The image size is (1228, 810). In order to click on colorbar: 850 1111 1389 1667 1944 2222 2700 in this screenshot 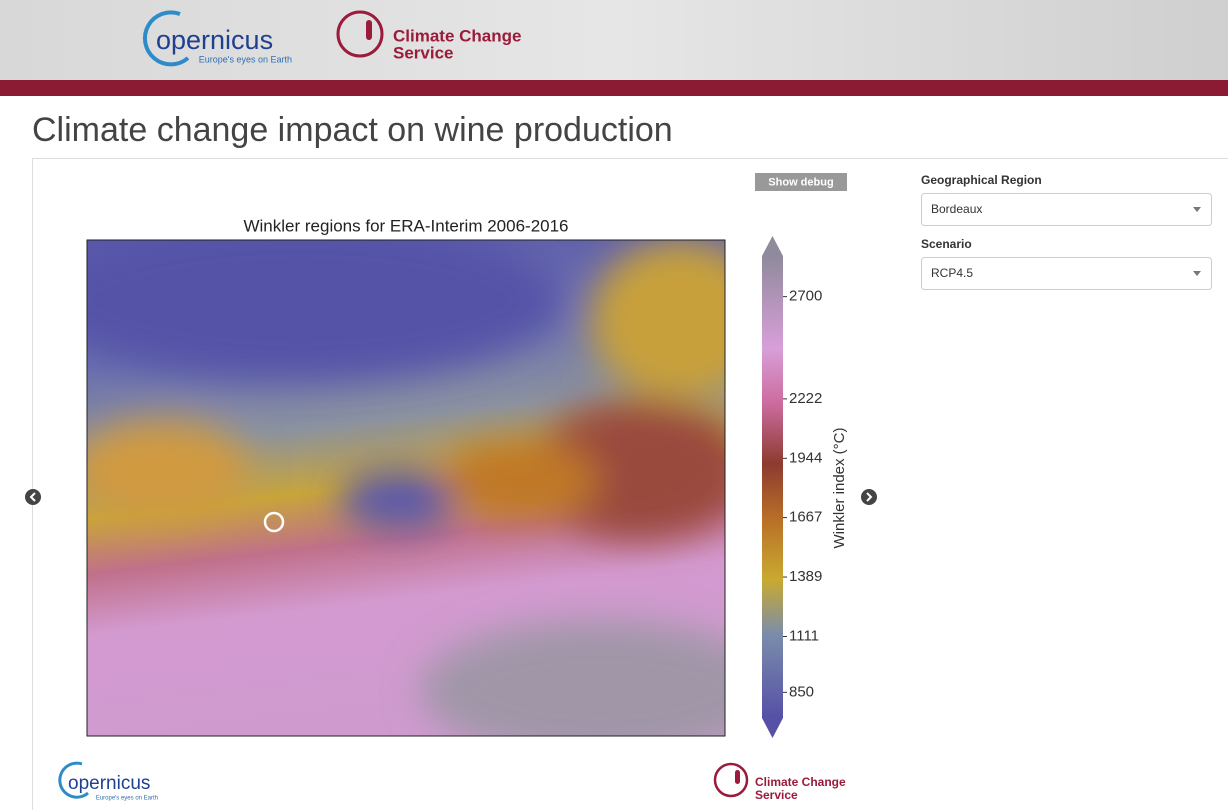, I will do `click(792, 487)`.